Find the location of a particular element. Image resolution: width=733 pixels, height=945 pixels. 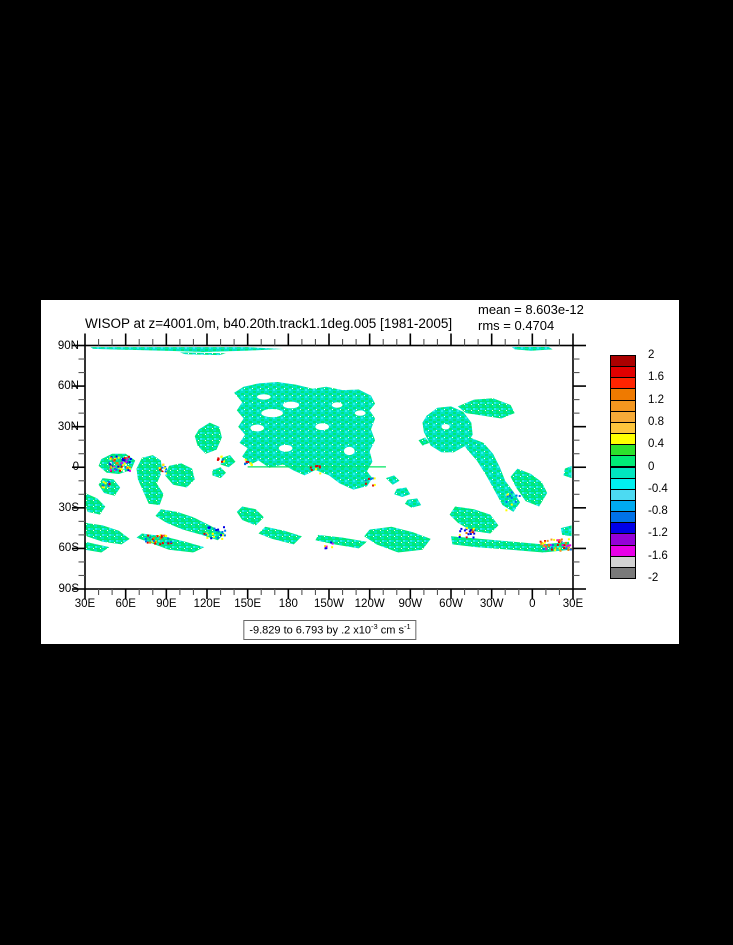

x-axis-label-2-90E: 90E is located at coordinates (166, 604).